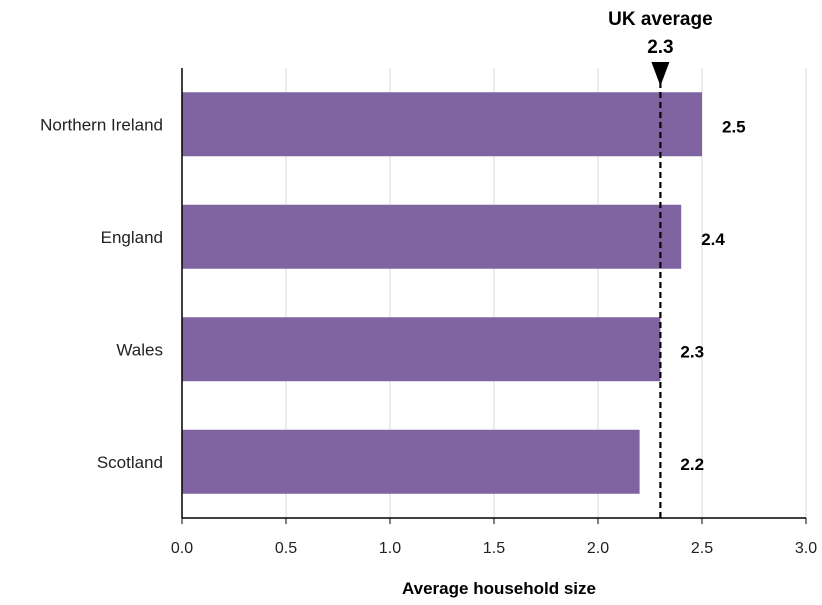  Describe the element at coordinates (702, 548) in the screenshot. I see `x-tick-label: 2.5` at that location.